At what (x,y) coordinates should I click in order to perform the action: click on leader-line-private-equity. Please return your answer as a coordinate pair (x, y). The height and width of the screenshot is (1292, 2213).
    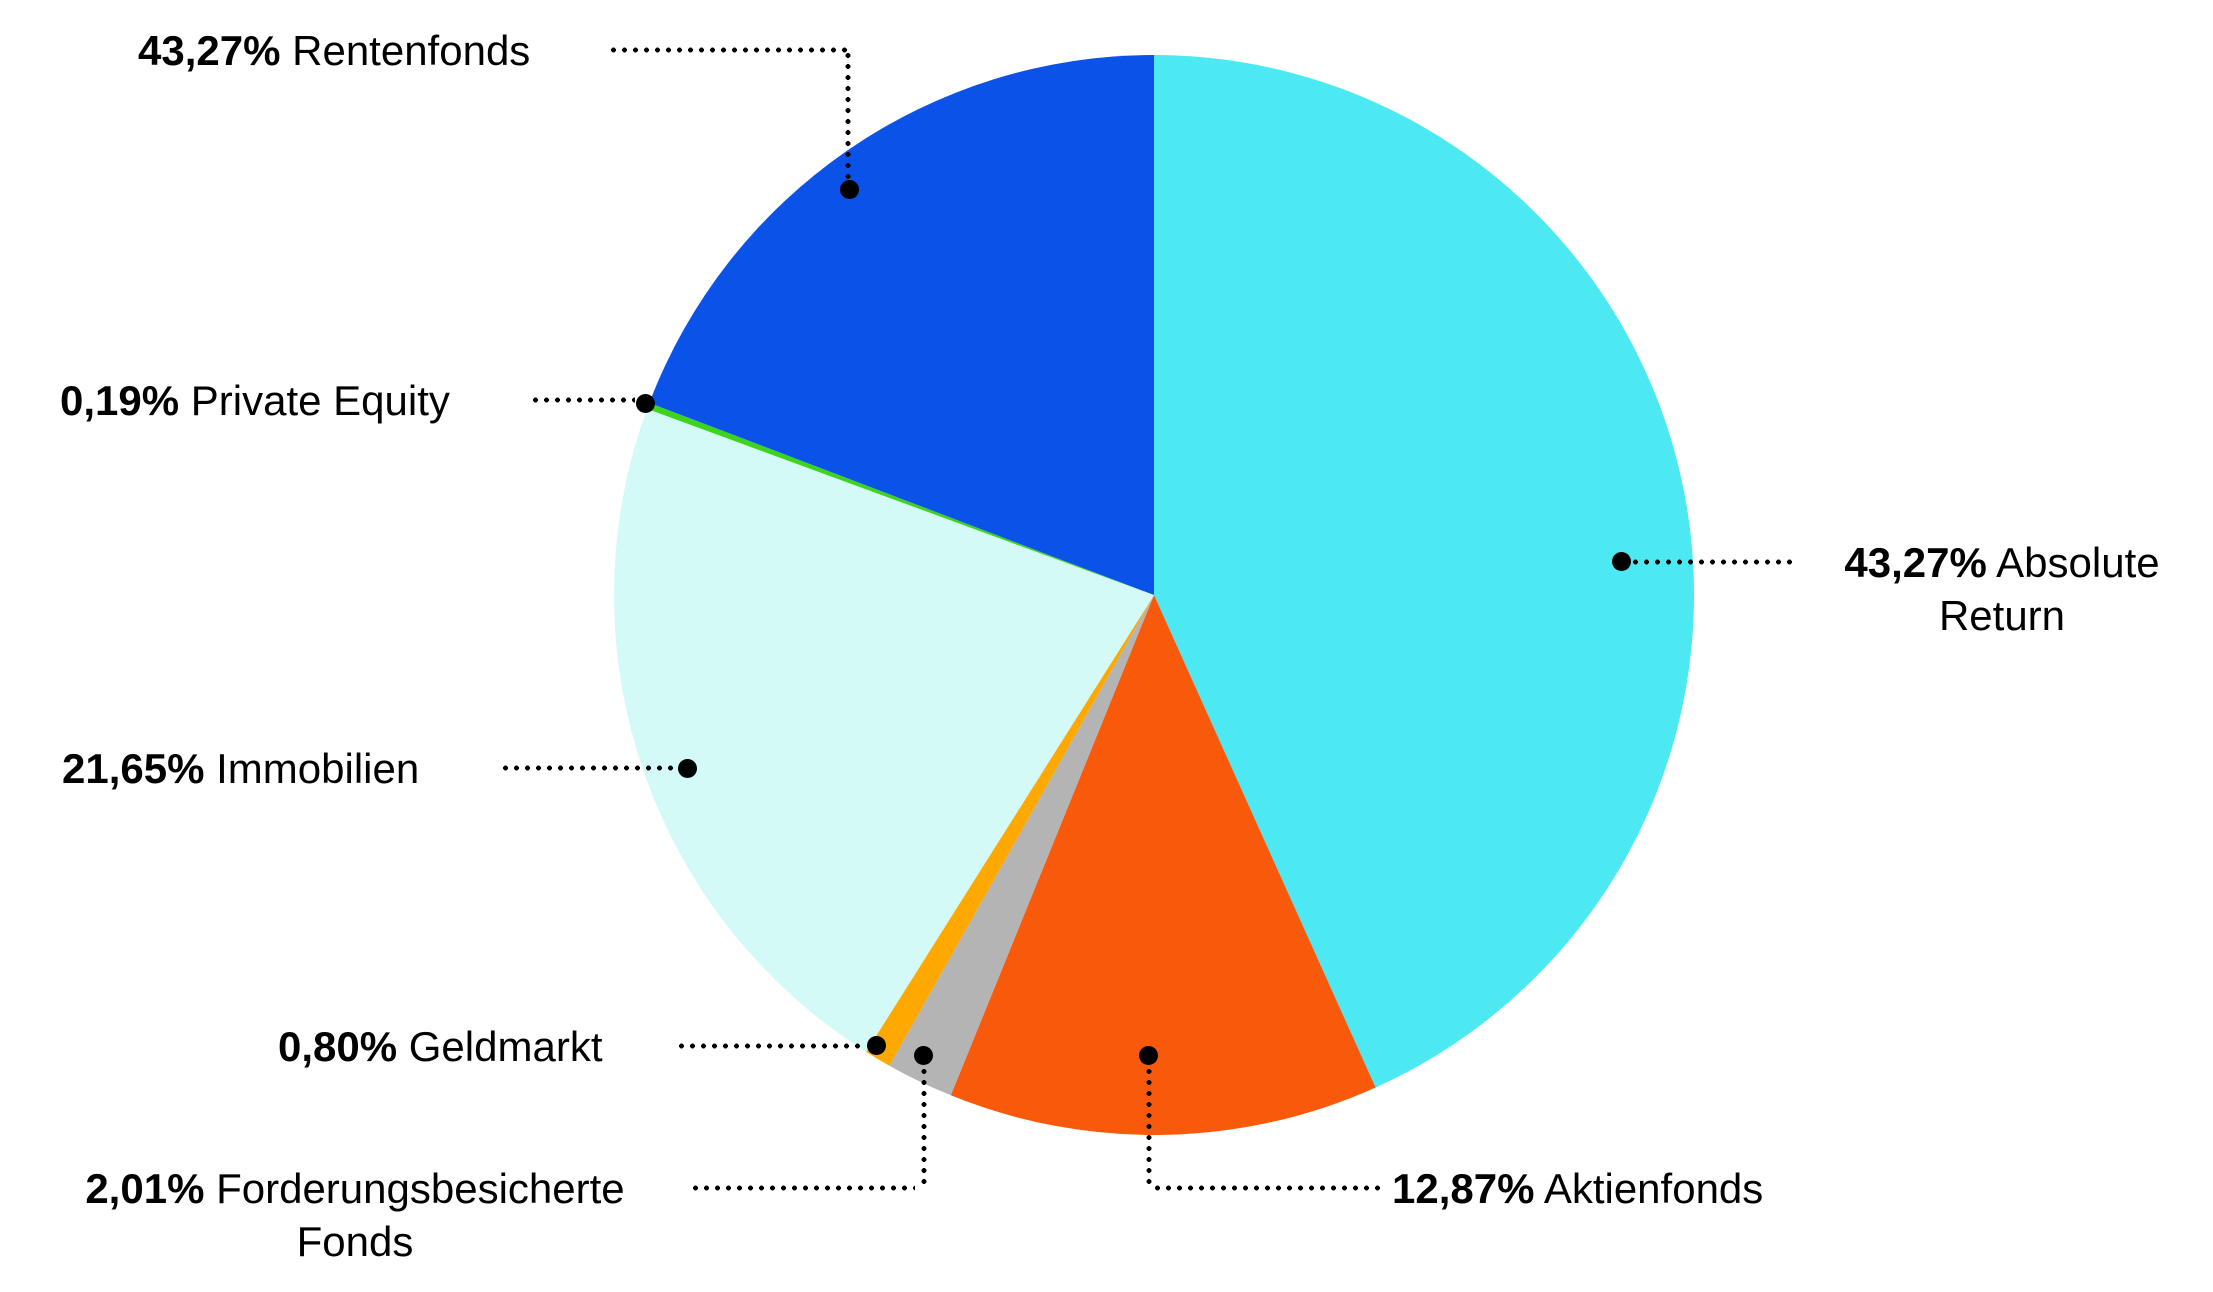
    Looking at the image, I should click on (582, 400).